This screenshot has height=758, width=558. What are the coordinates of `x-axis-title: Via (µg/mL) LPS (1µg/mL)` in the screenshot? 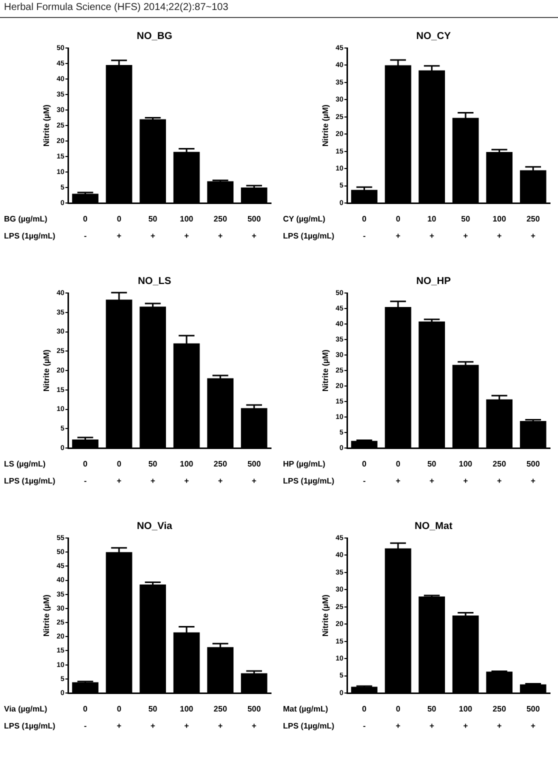 It's located at (30, 717).